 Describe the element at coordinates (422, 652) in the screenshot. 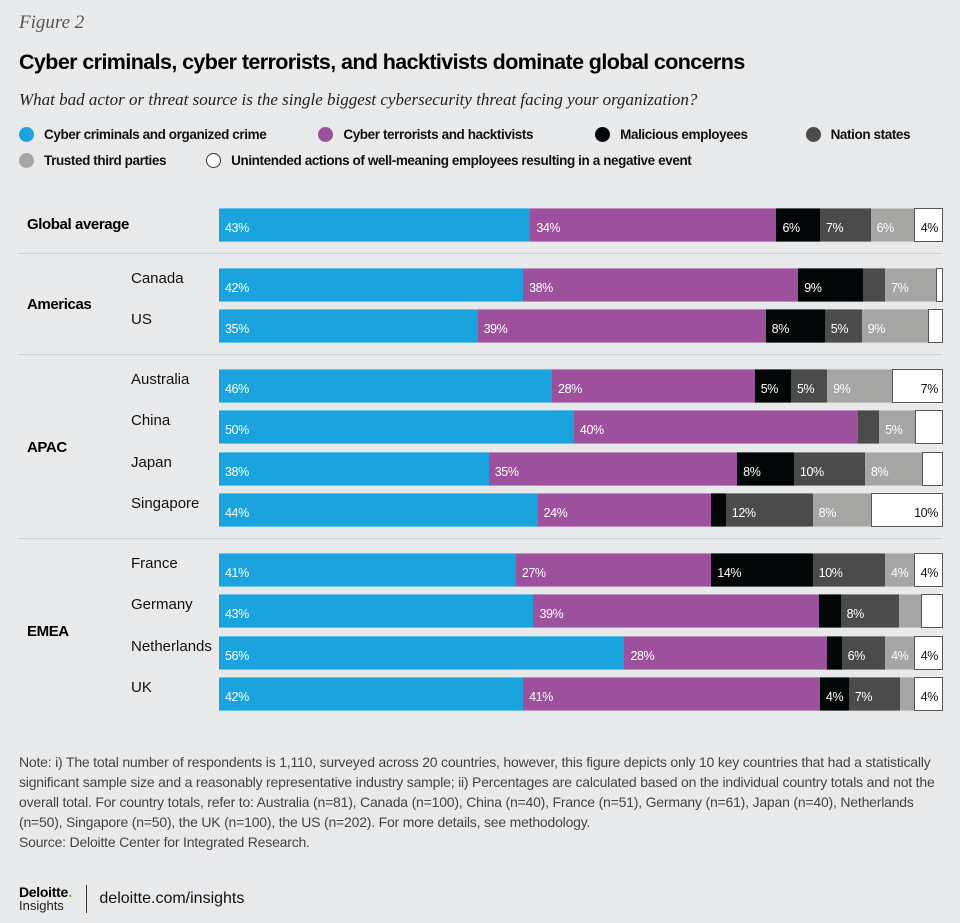

I see `bar-segment: 56%` at that location.